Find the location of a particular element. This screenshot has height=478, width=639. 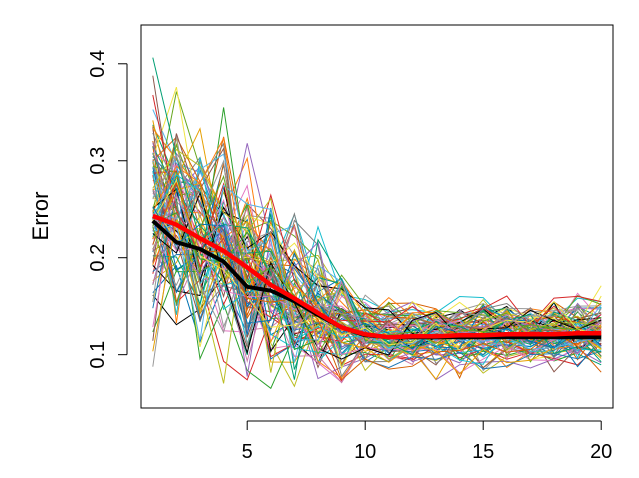

y-axis: 0.1 0.2 0.3 0.4 is located at coordinates (107, 209).